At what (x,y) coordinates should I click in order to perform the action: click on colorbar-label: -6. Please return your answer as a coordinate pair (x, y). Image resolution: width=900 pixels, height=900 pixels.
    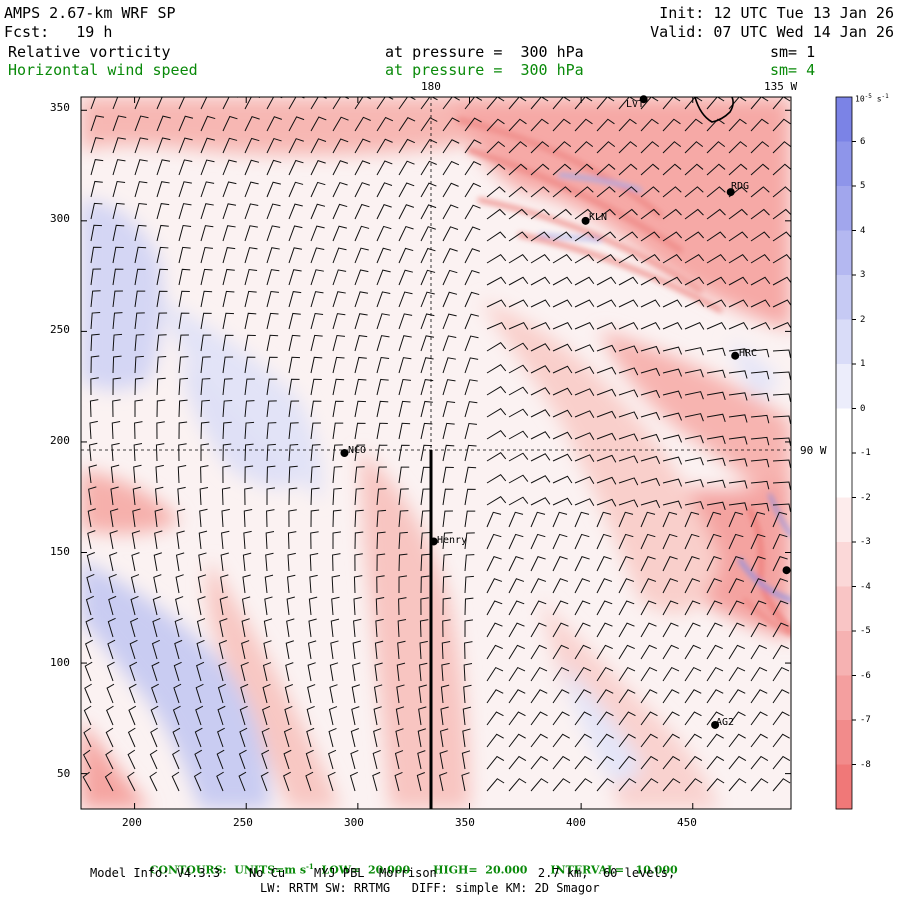
    Looking at the image, I should click on (865, 675).